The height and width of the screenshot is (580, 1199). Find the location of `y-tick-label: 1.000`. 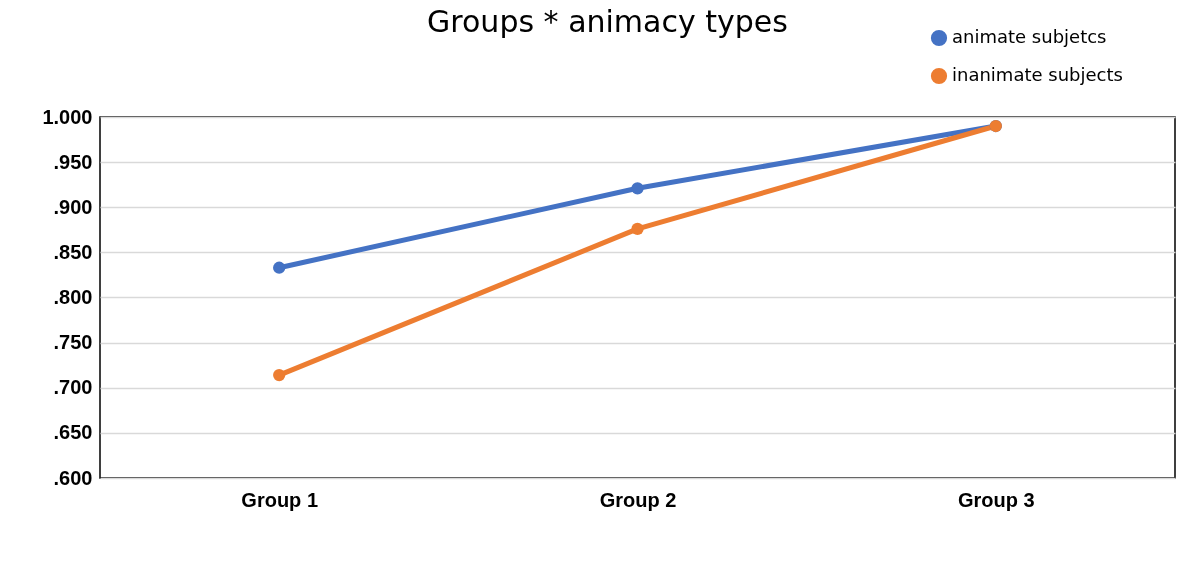

y-tick-label: 1.000 is located at coordinates (67, 116).